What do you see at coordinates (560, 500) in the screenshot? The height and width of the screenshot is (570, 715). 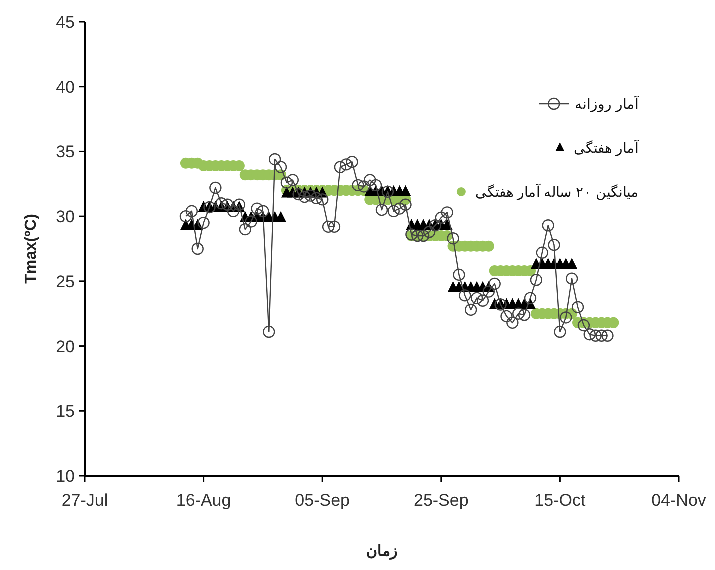 I see `x-tick-label: 15-Oct` at bounding box center [560, 500].